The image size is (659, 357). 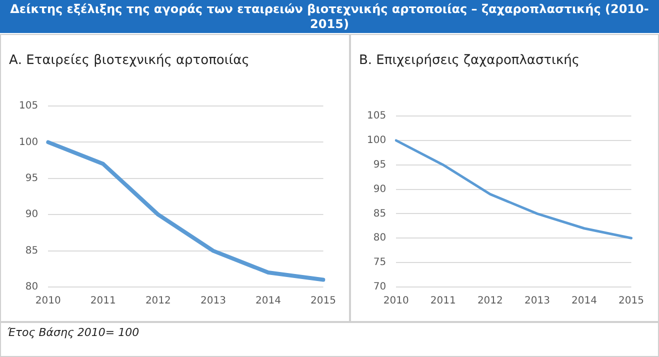 What do you see at coordinates (379, 262) in the screenshot?
I see `y-tick-label: 75` at bounding box center [379, 262].